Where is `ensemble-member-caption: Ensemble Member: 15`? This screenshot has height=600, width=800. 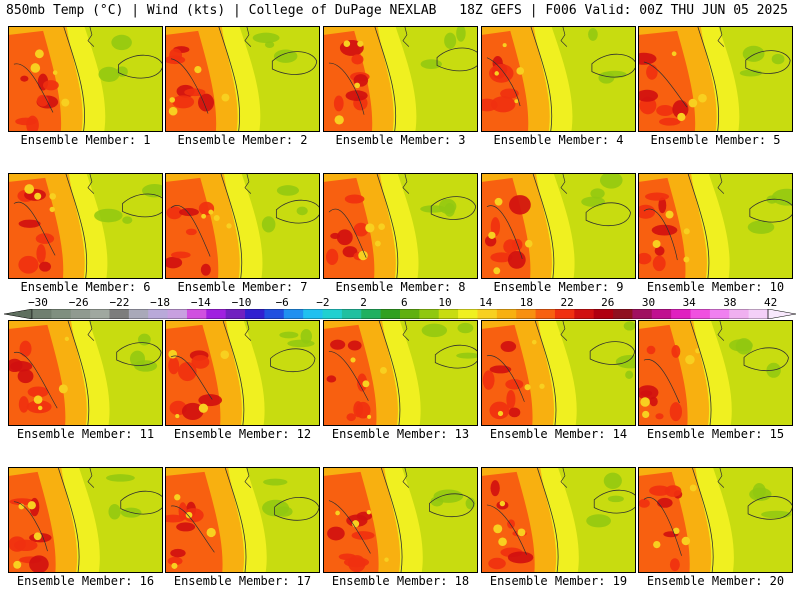 ensemble-member-caption: Ensemble Member: 15 is located at coordinates (715, 434).